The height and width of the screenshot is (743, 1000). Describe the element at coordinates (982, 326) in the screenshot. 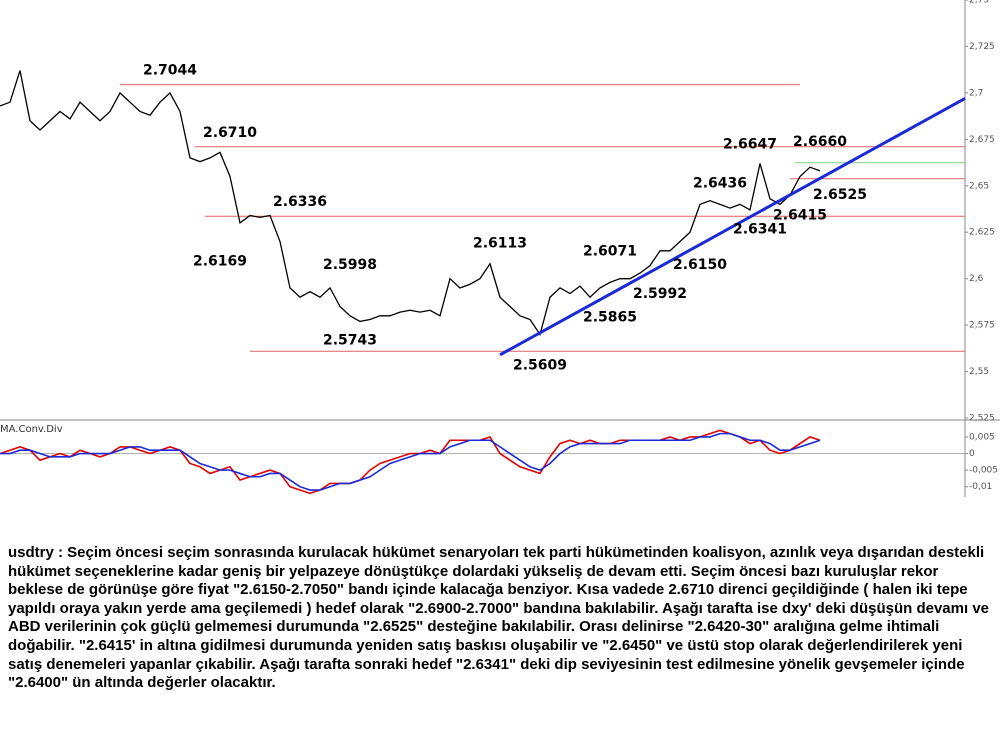

I see `y-tick-label: 2,575` at that location.